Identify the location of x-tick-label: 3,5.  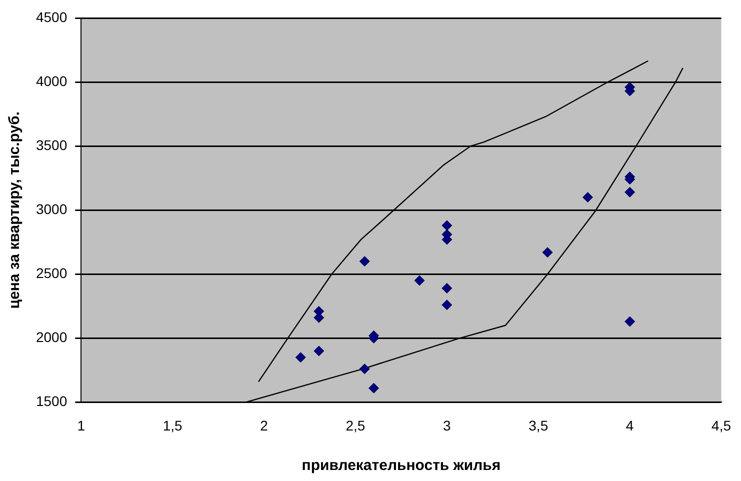
(538, 425).